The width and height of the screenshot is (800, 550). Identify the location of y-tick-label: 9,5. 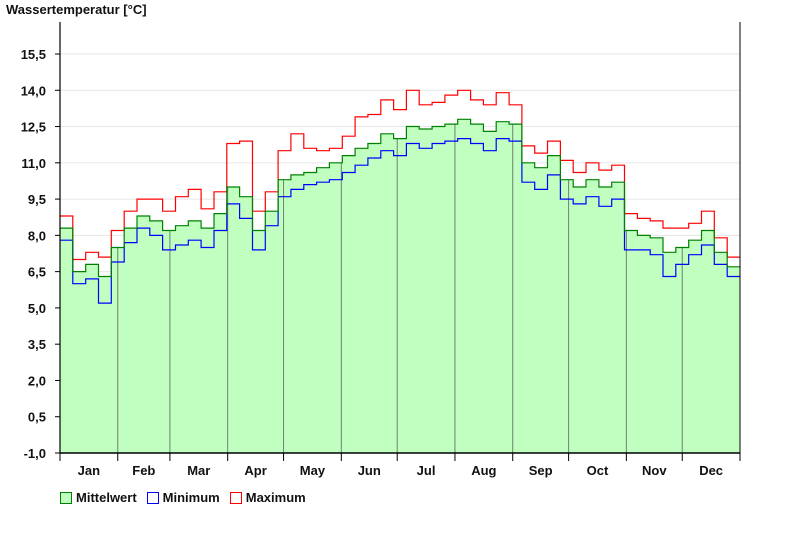
(37, 199).